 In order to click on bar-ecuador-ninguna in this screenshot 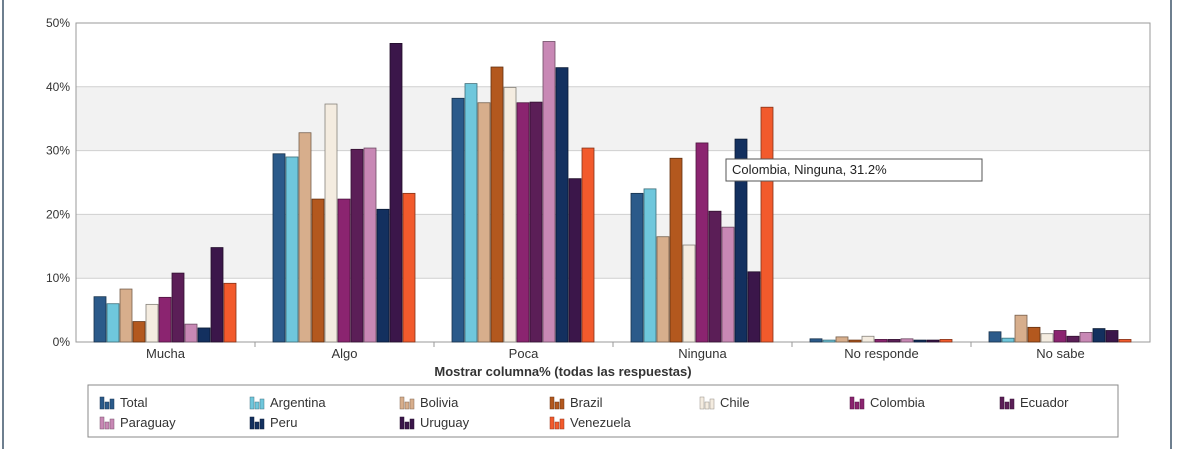, I will do `click(715, 276)`.